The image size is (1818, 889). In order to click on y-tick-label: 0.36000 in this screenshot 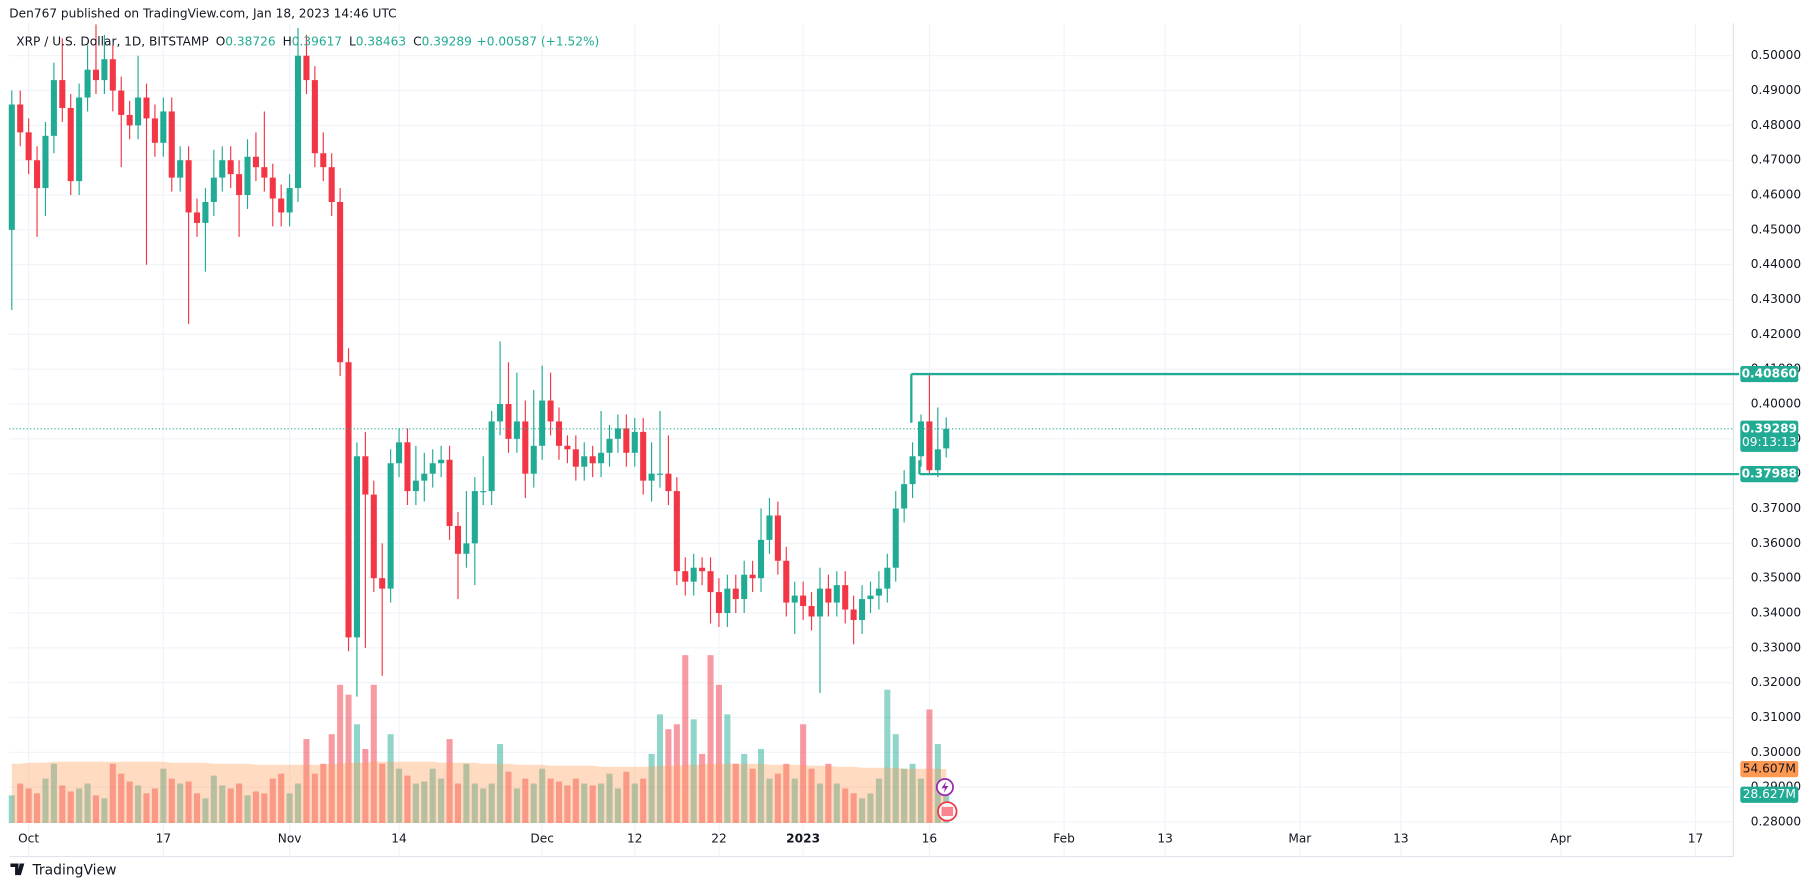, I will do `click(1776, 543)`.